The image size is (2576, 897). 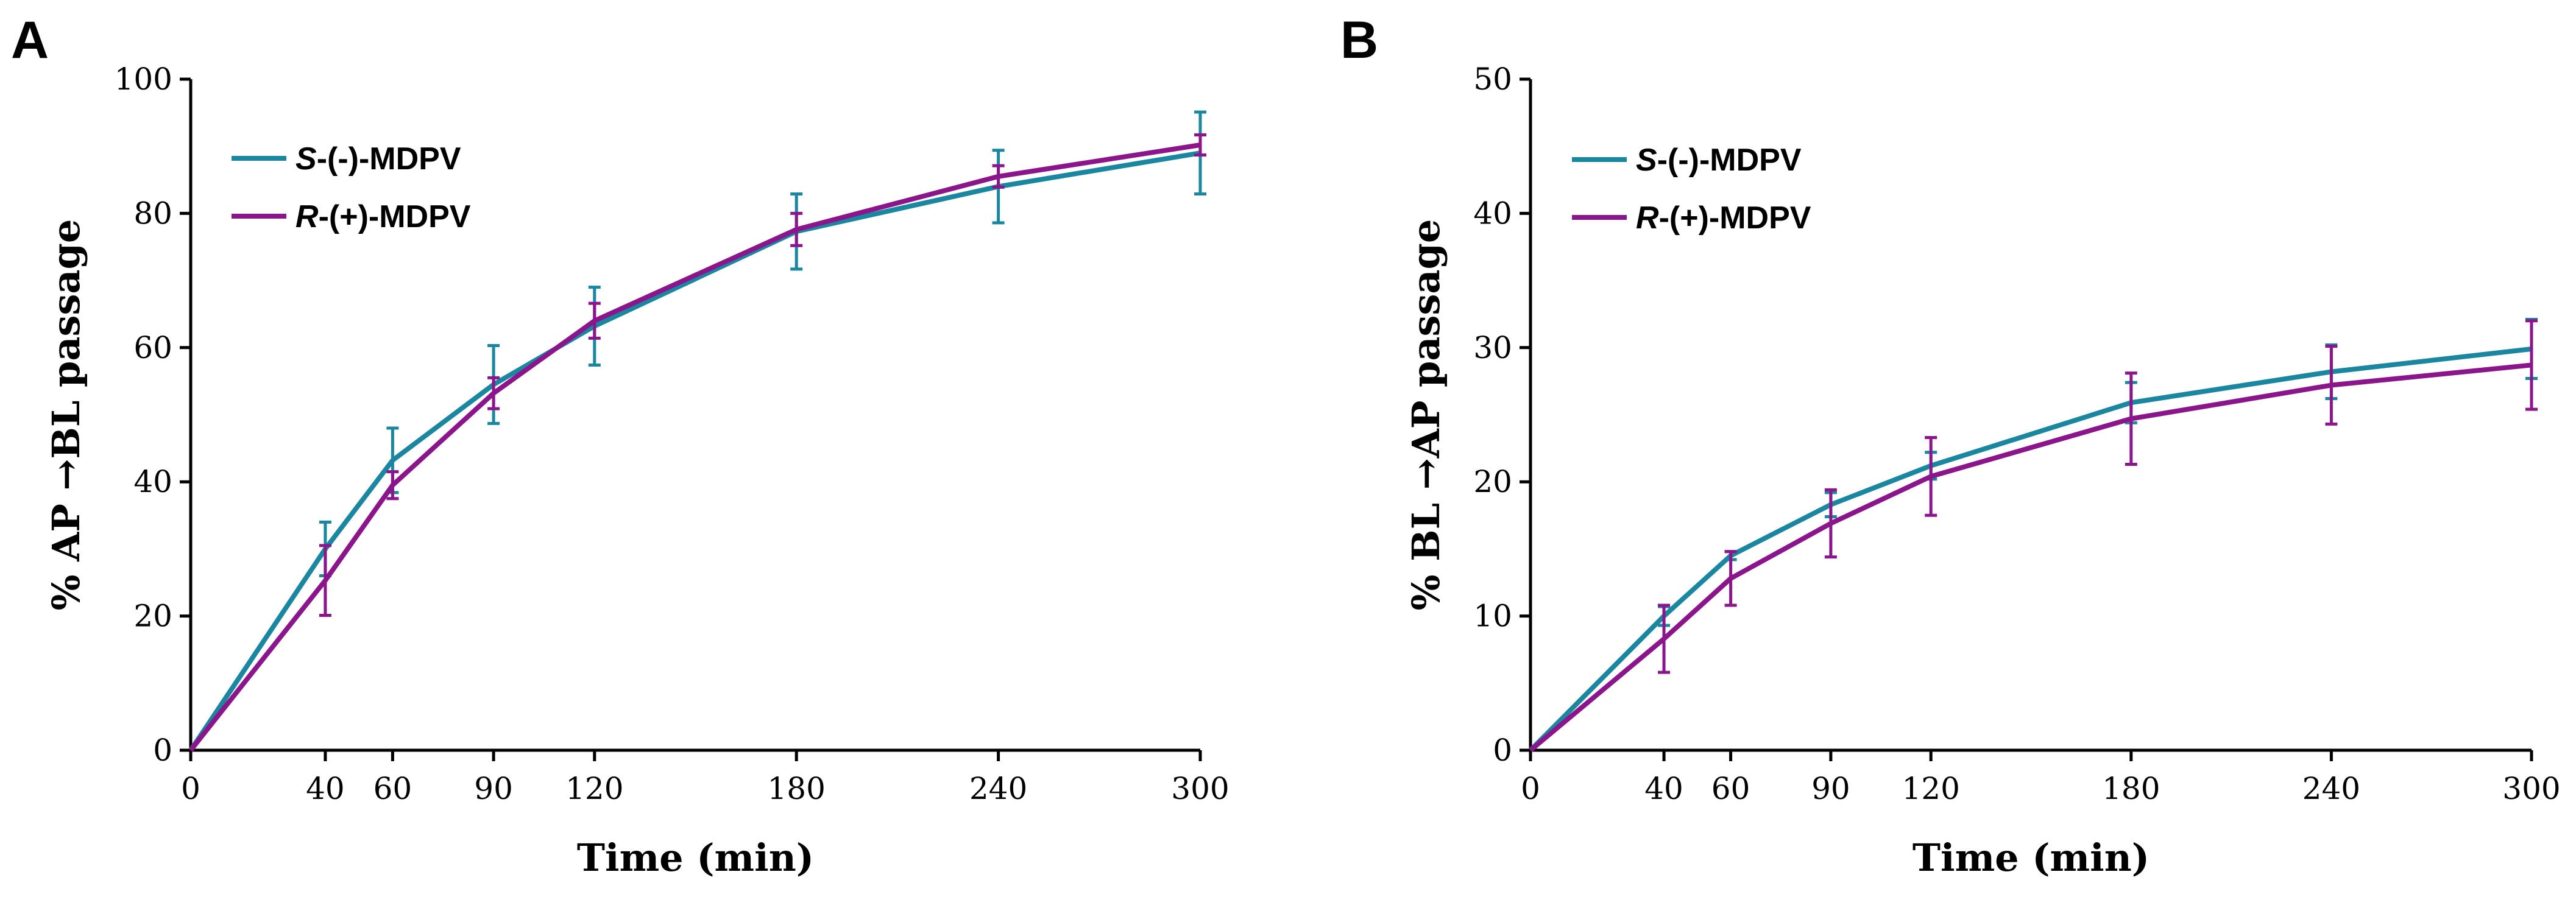 What do you see at coordinates (1359, 40) in the screenshot?
I see `panel-label: B` at bounding box center [1359, 40].